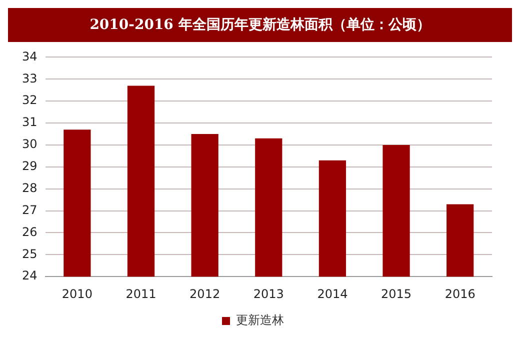  Describe the element at coordinates (30, 253) in the screenshot. I see `y-tick-label: 25` at that location.